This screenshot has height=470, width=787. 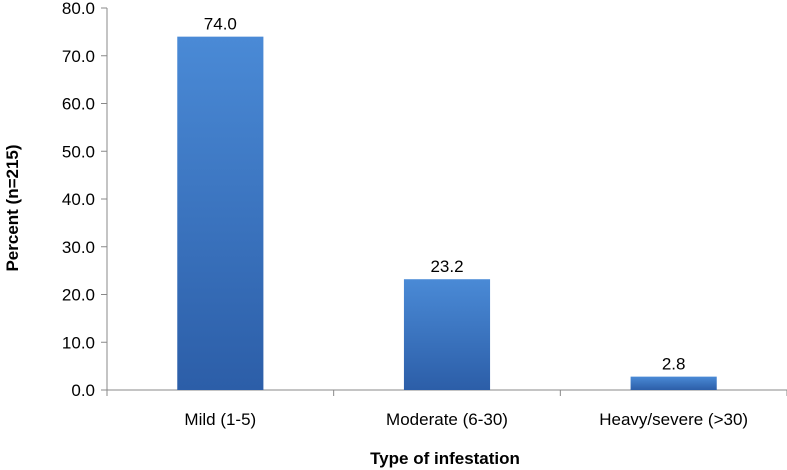 I want to click on data-label: 74.0, so click(x=220, y=24).